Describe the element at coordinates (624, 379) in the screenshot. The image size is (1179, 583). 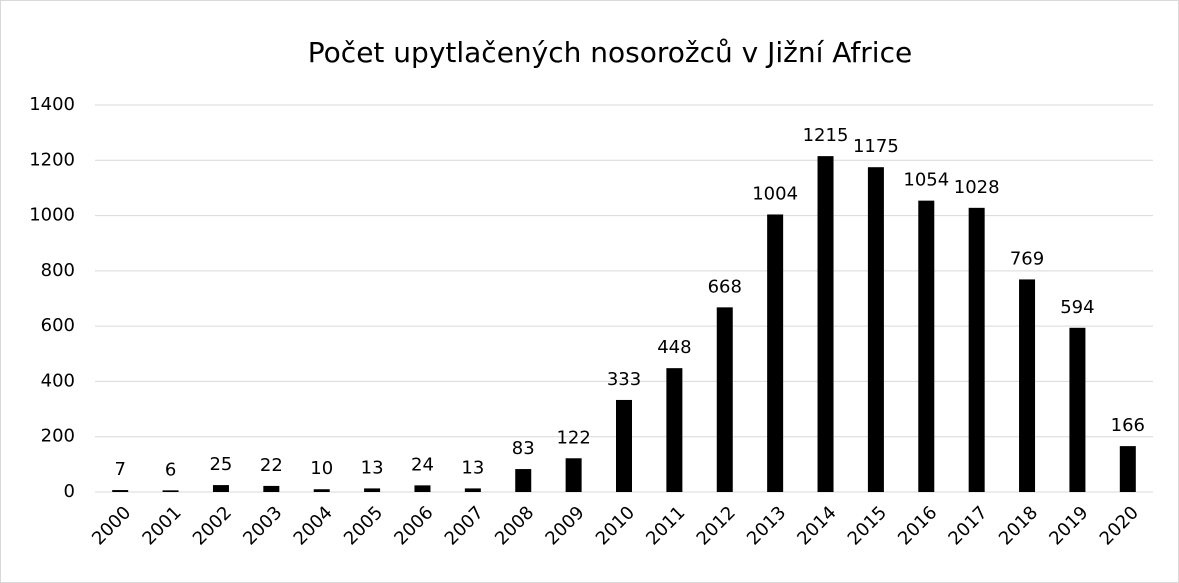
I see `data-label: 333` at that location.